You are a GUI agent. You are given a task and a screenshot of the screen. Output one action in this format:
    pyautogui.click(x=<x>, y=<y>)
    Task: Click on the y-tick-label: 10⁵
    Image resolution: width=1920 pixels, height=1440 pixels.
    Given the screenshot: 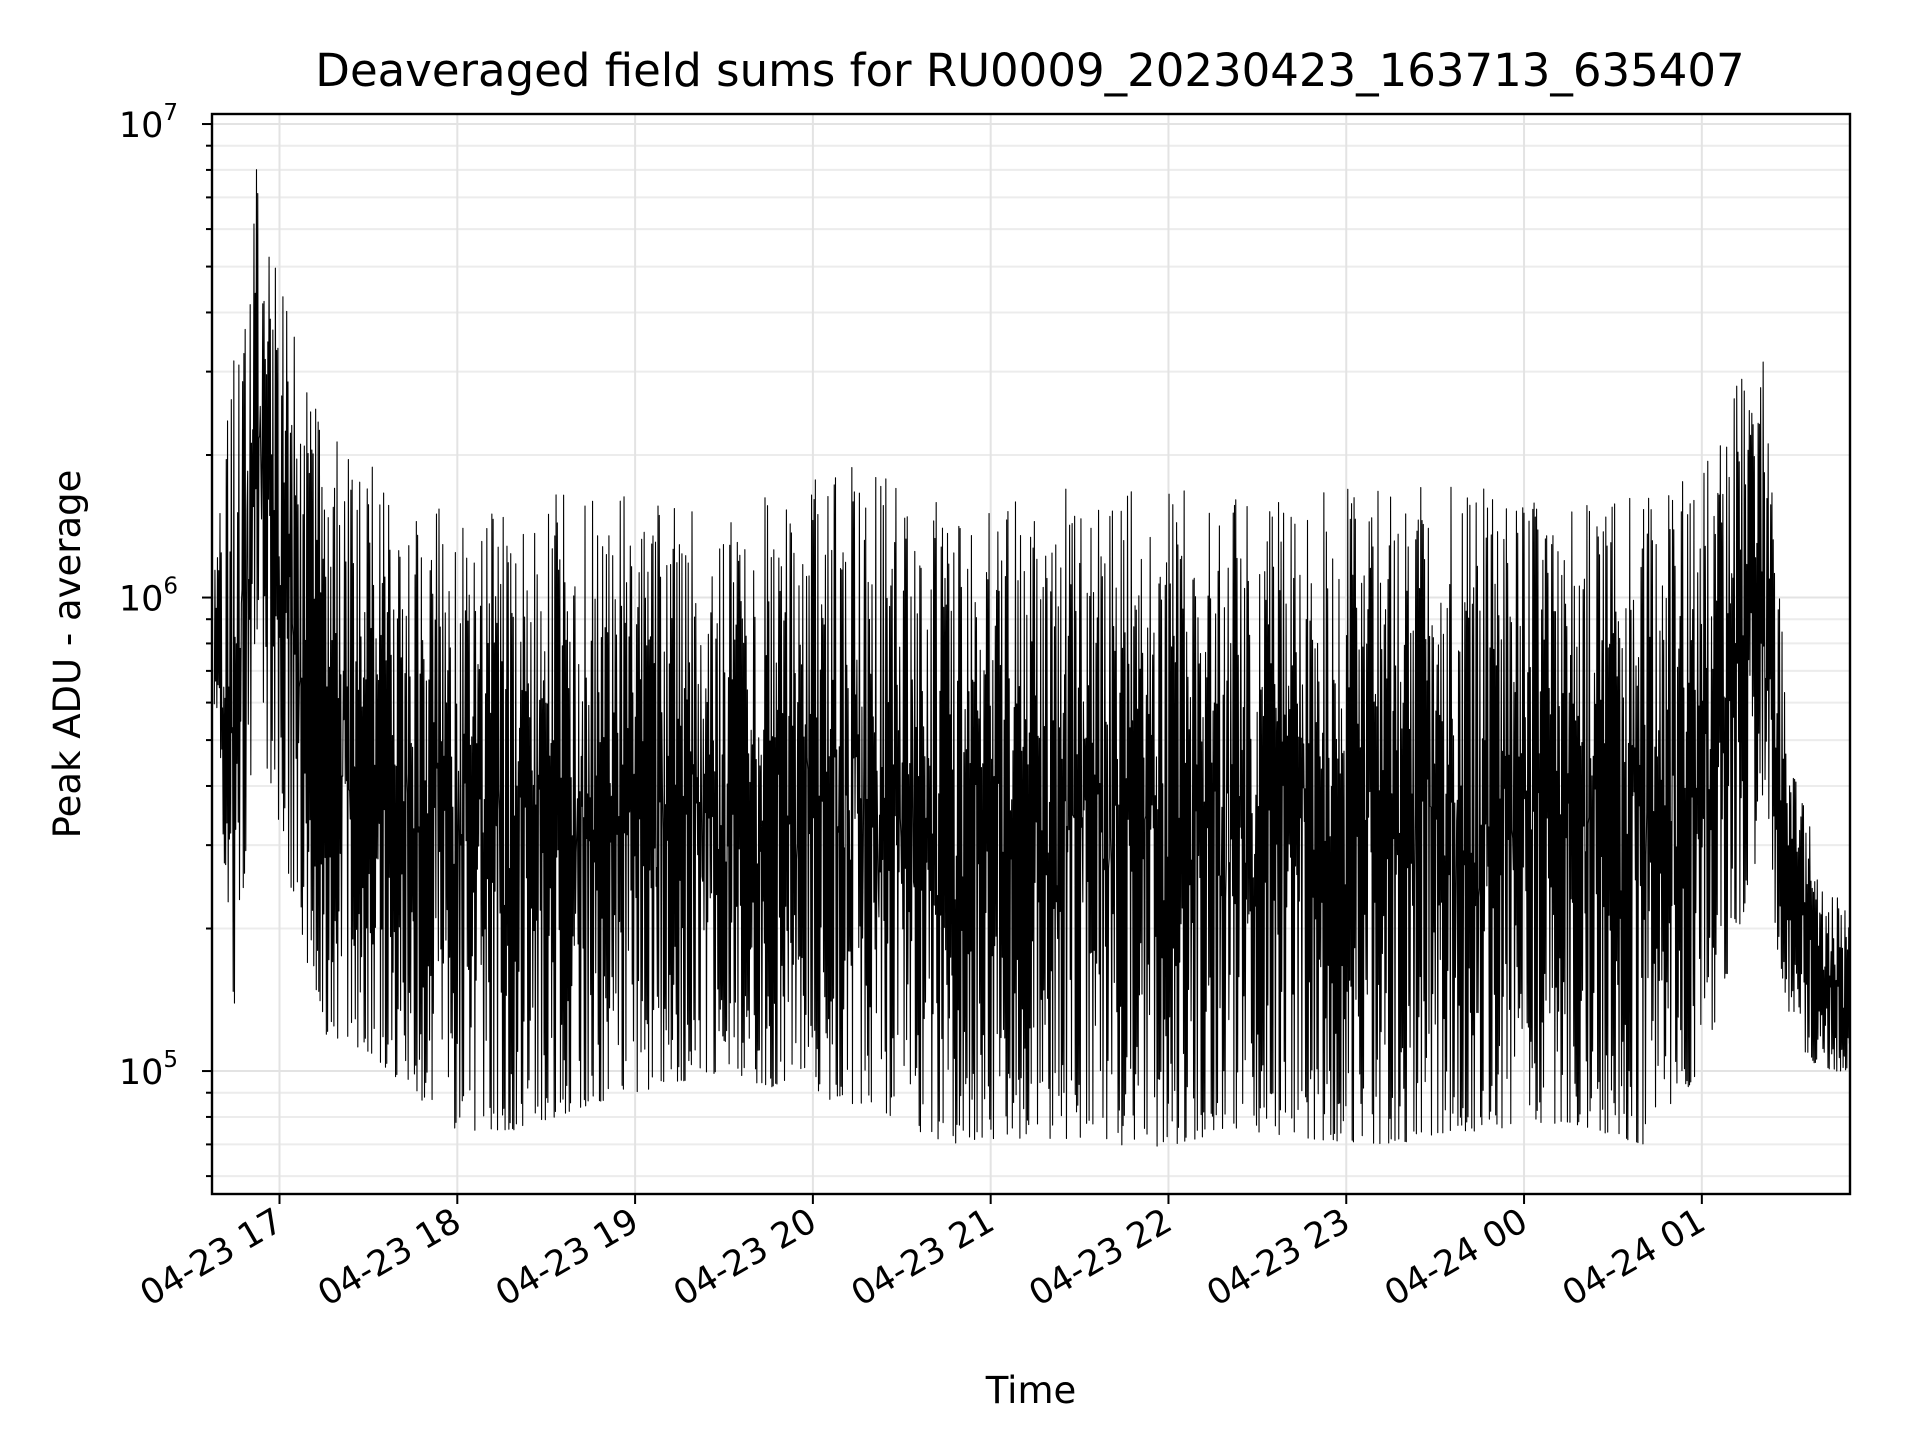 What is the action you would take?
    pyautogui.click(x=148, y=1070)
    